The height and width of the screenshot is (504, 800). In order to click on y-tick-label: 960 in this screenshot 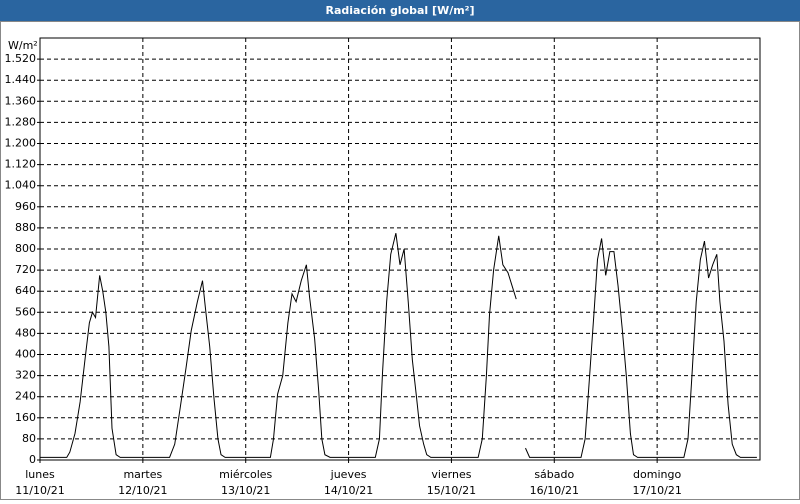, I will do `click(25, 206)`.